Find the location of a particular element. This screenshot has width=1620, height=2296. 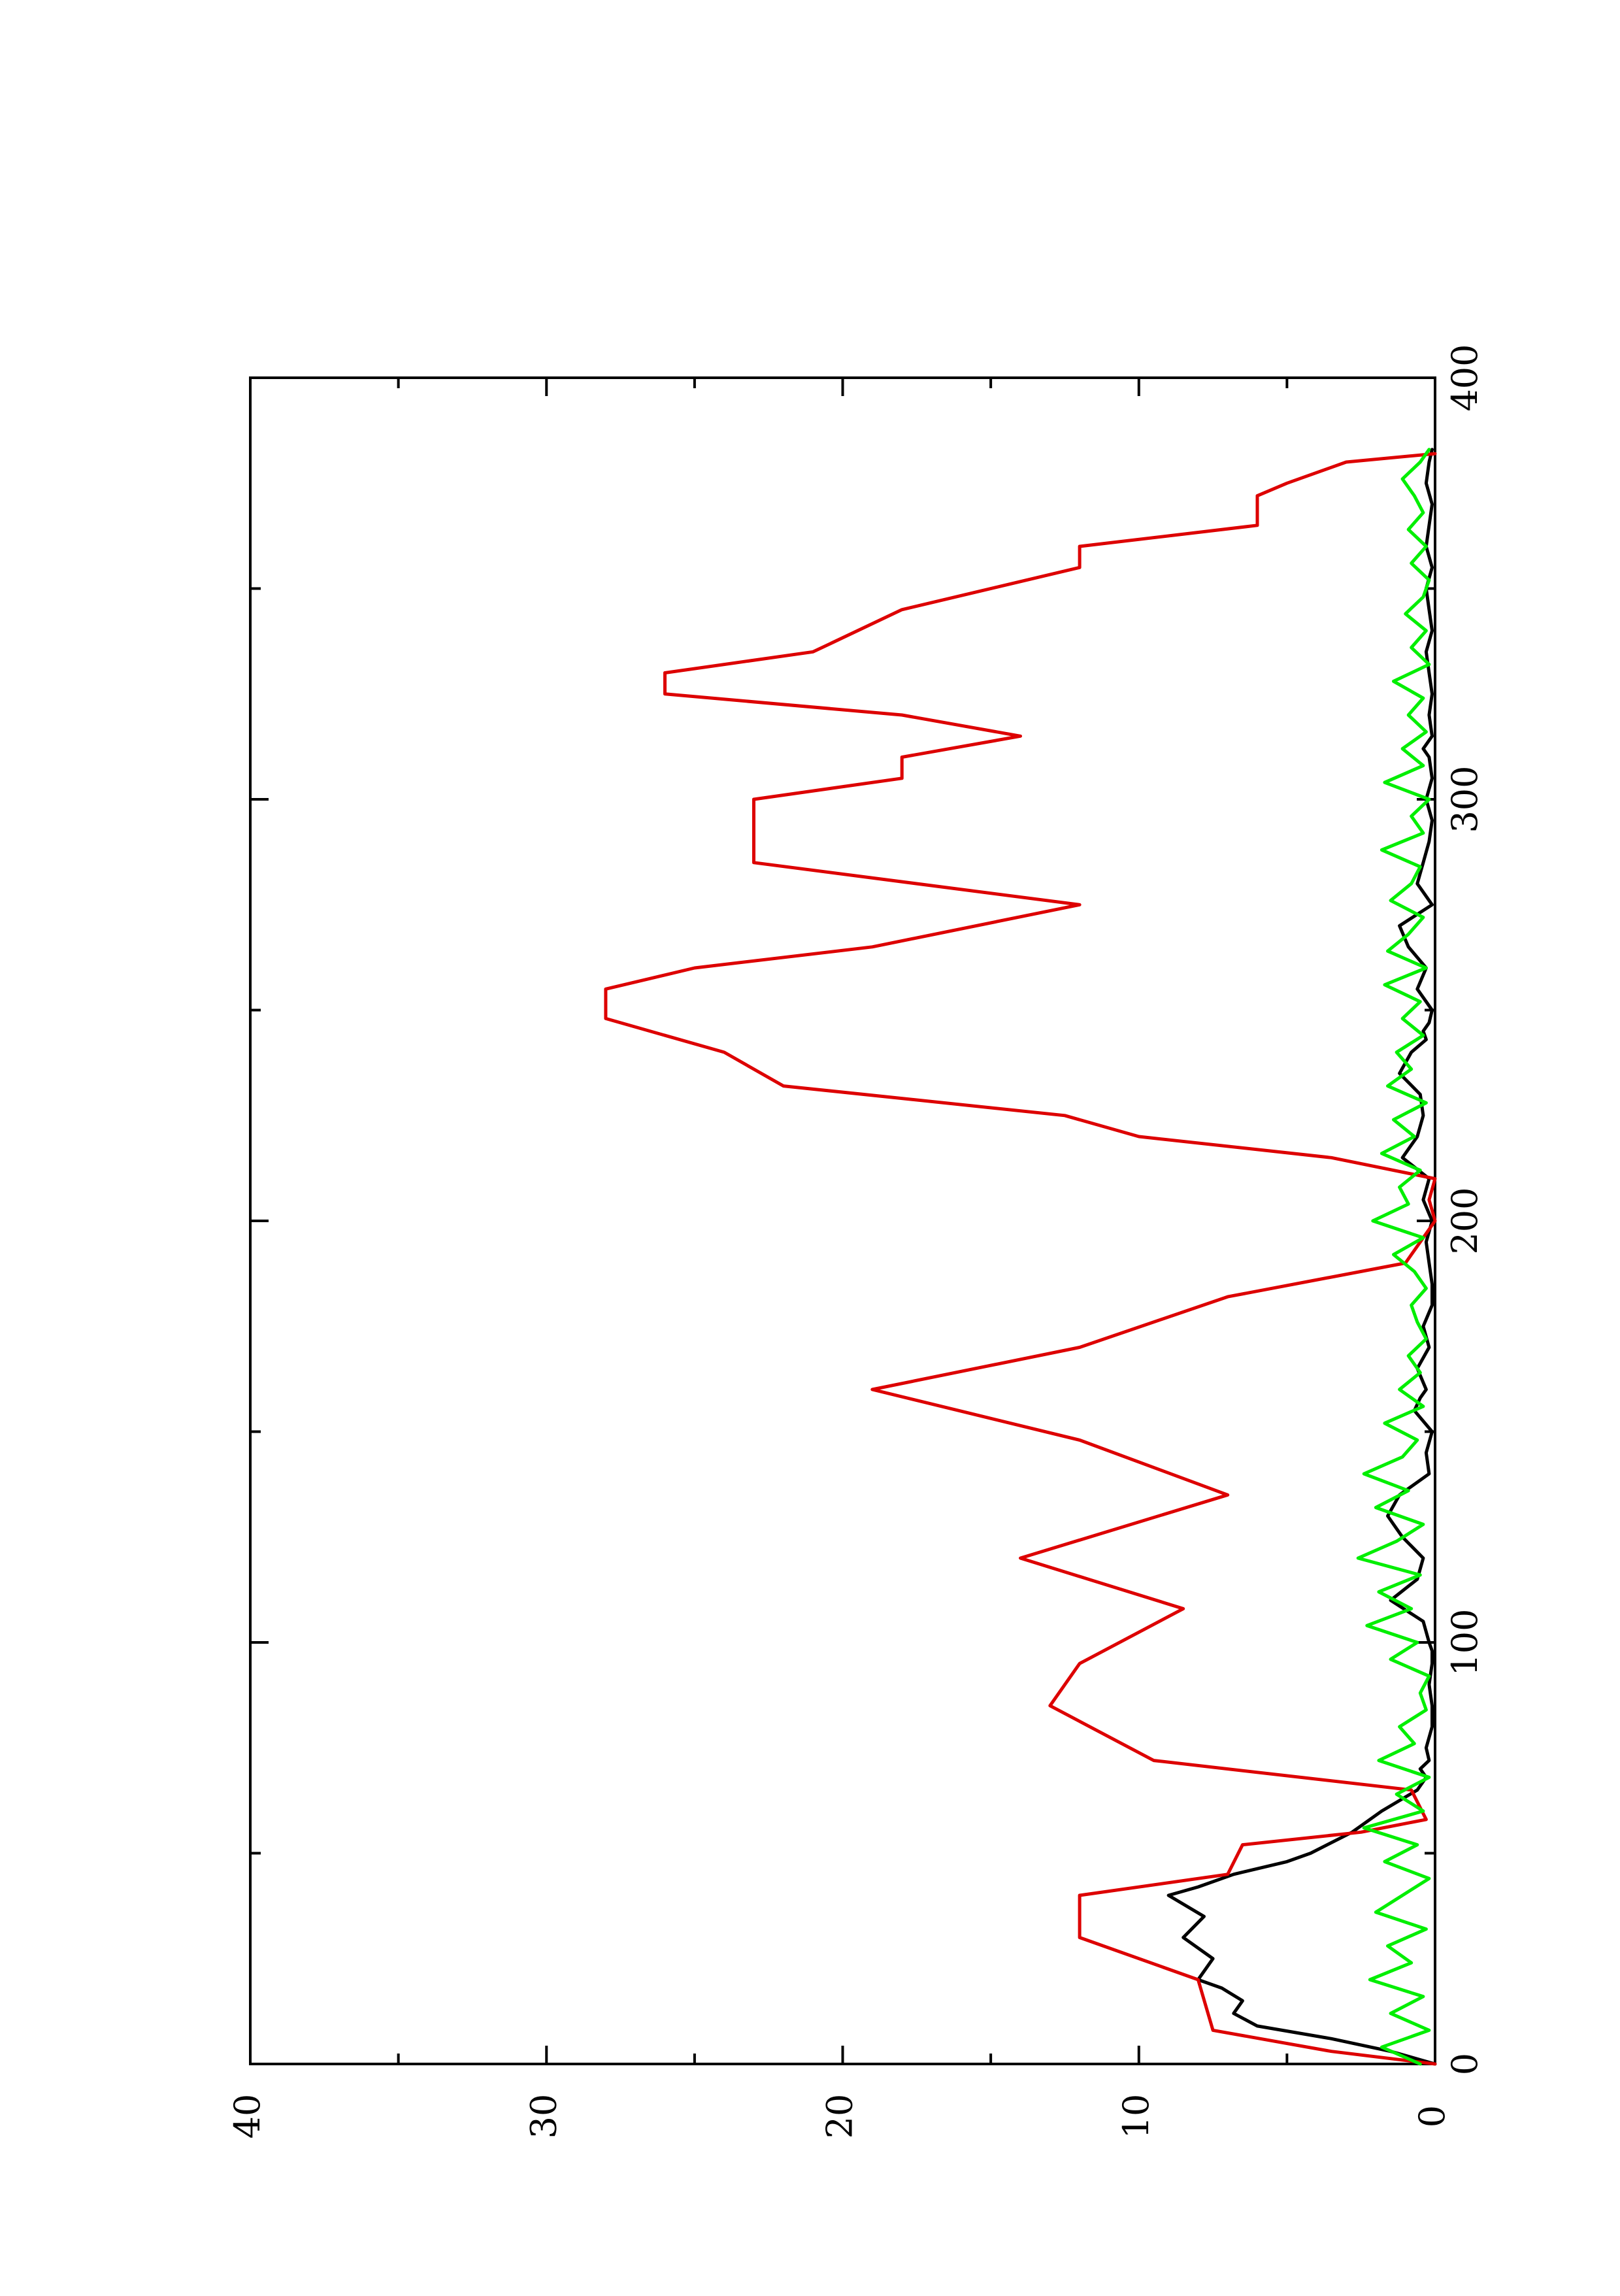

y-tick-label-20: 20 is located at coordinates (840, 2116).